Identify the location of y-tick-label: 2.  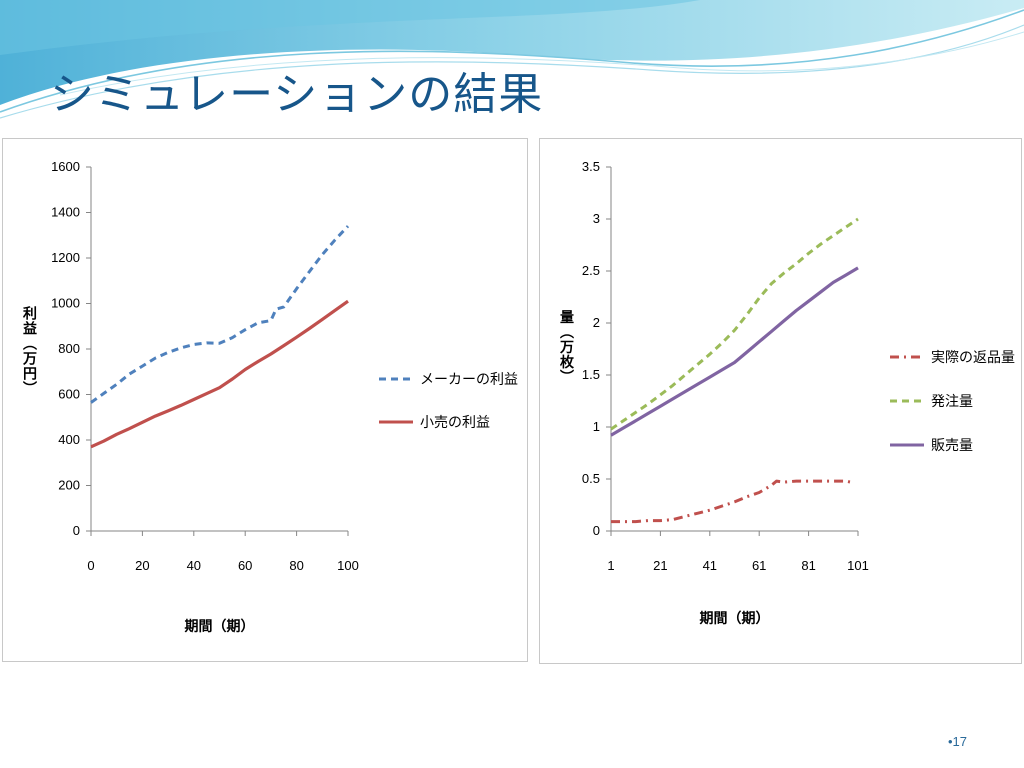
(596, 322).